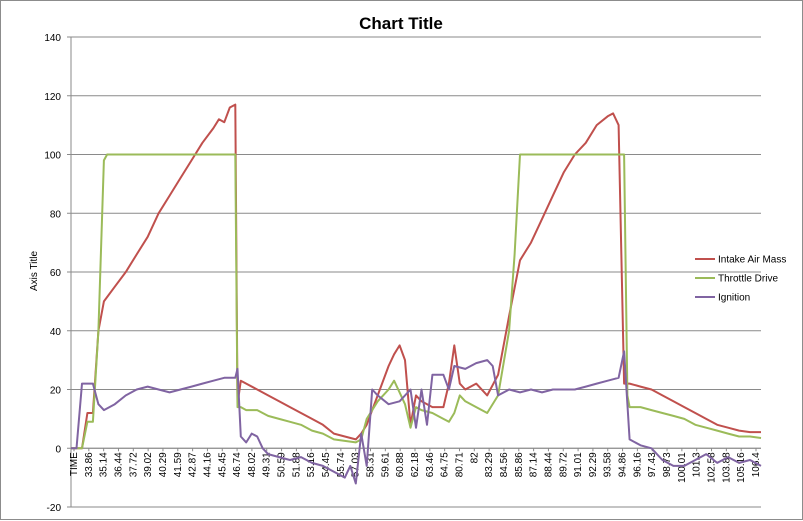  I want to click on x-tick-label: 93.58, so click(608, 464).